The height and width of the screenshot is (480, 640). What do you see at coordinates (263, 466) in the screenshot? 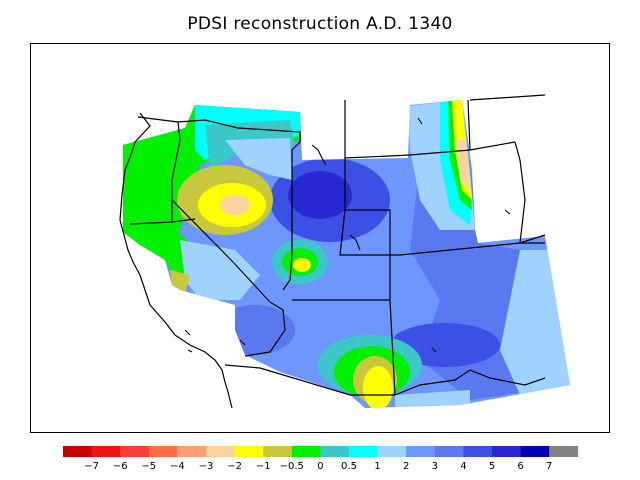
I see `legend-tick-label: −1` at bounding box center [263, 466].